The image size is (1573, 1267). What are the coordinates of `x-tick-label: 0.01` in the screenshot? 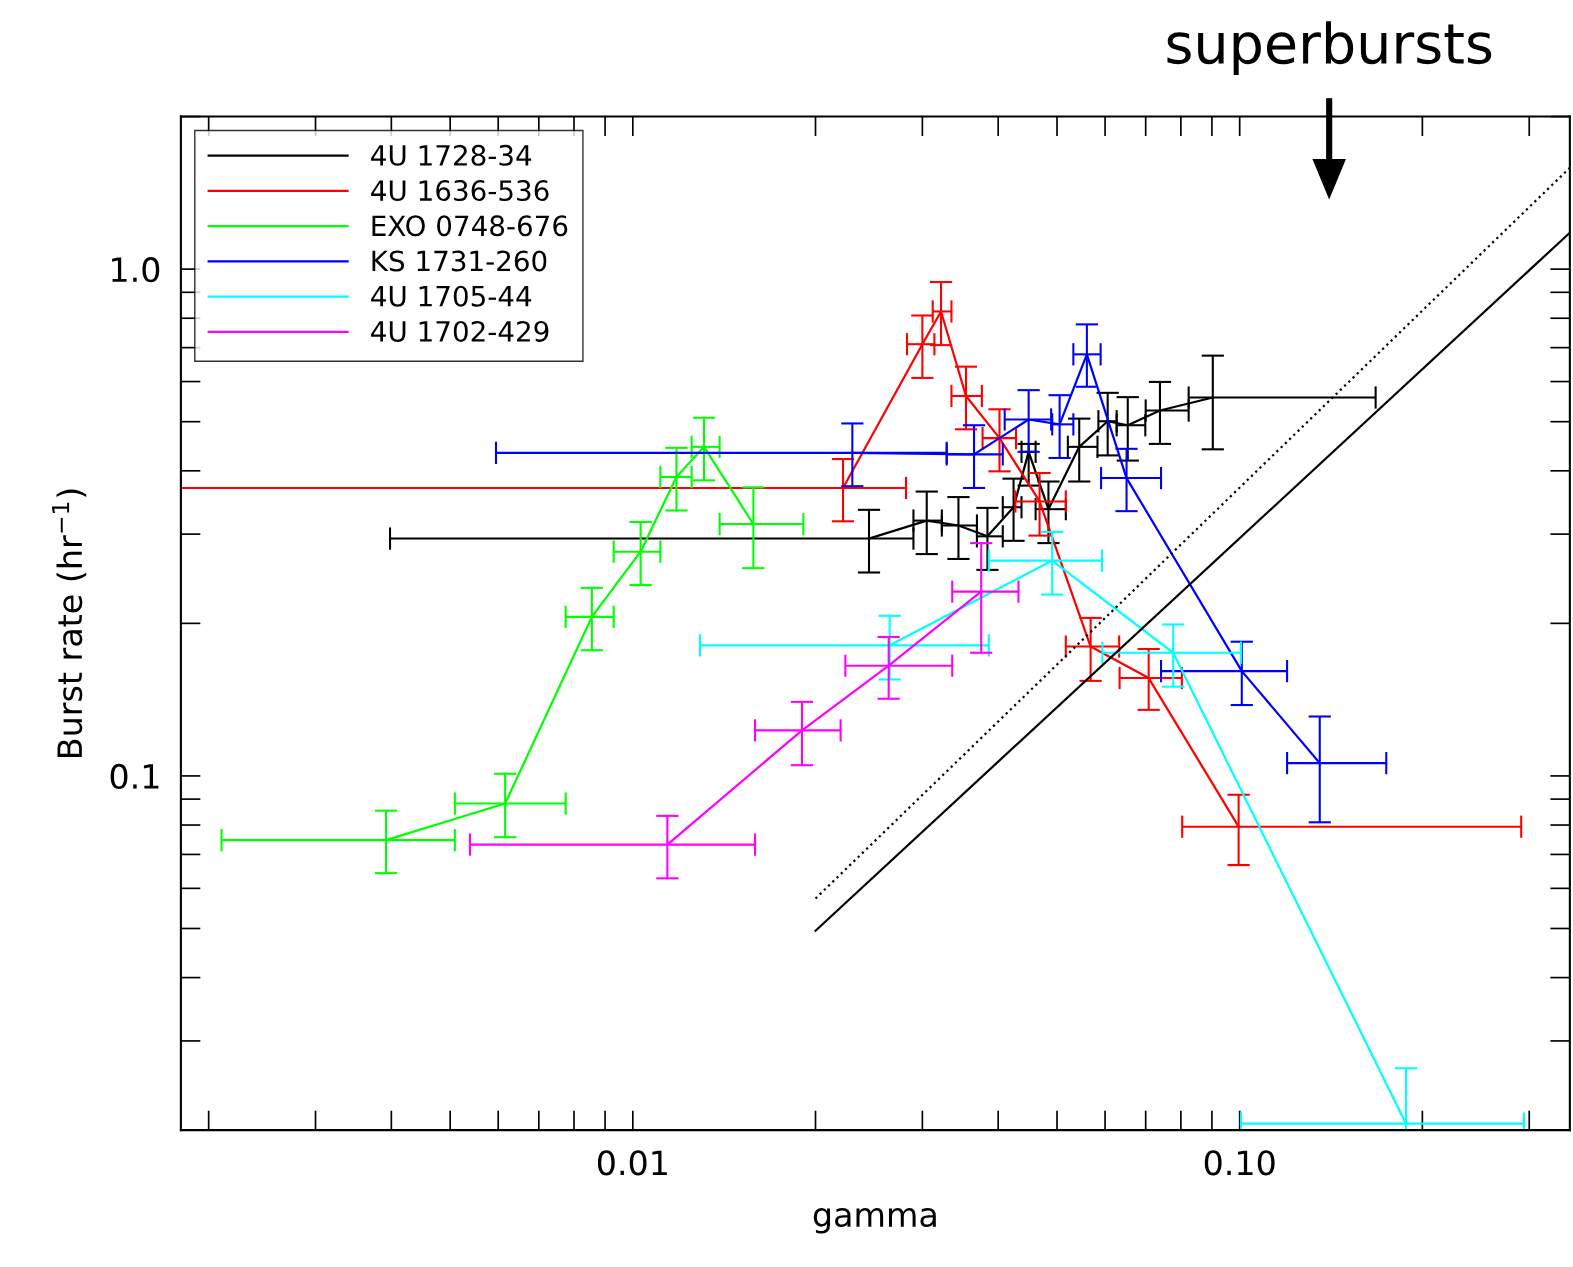 It's located at (632, 1163).